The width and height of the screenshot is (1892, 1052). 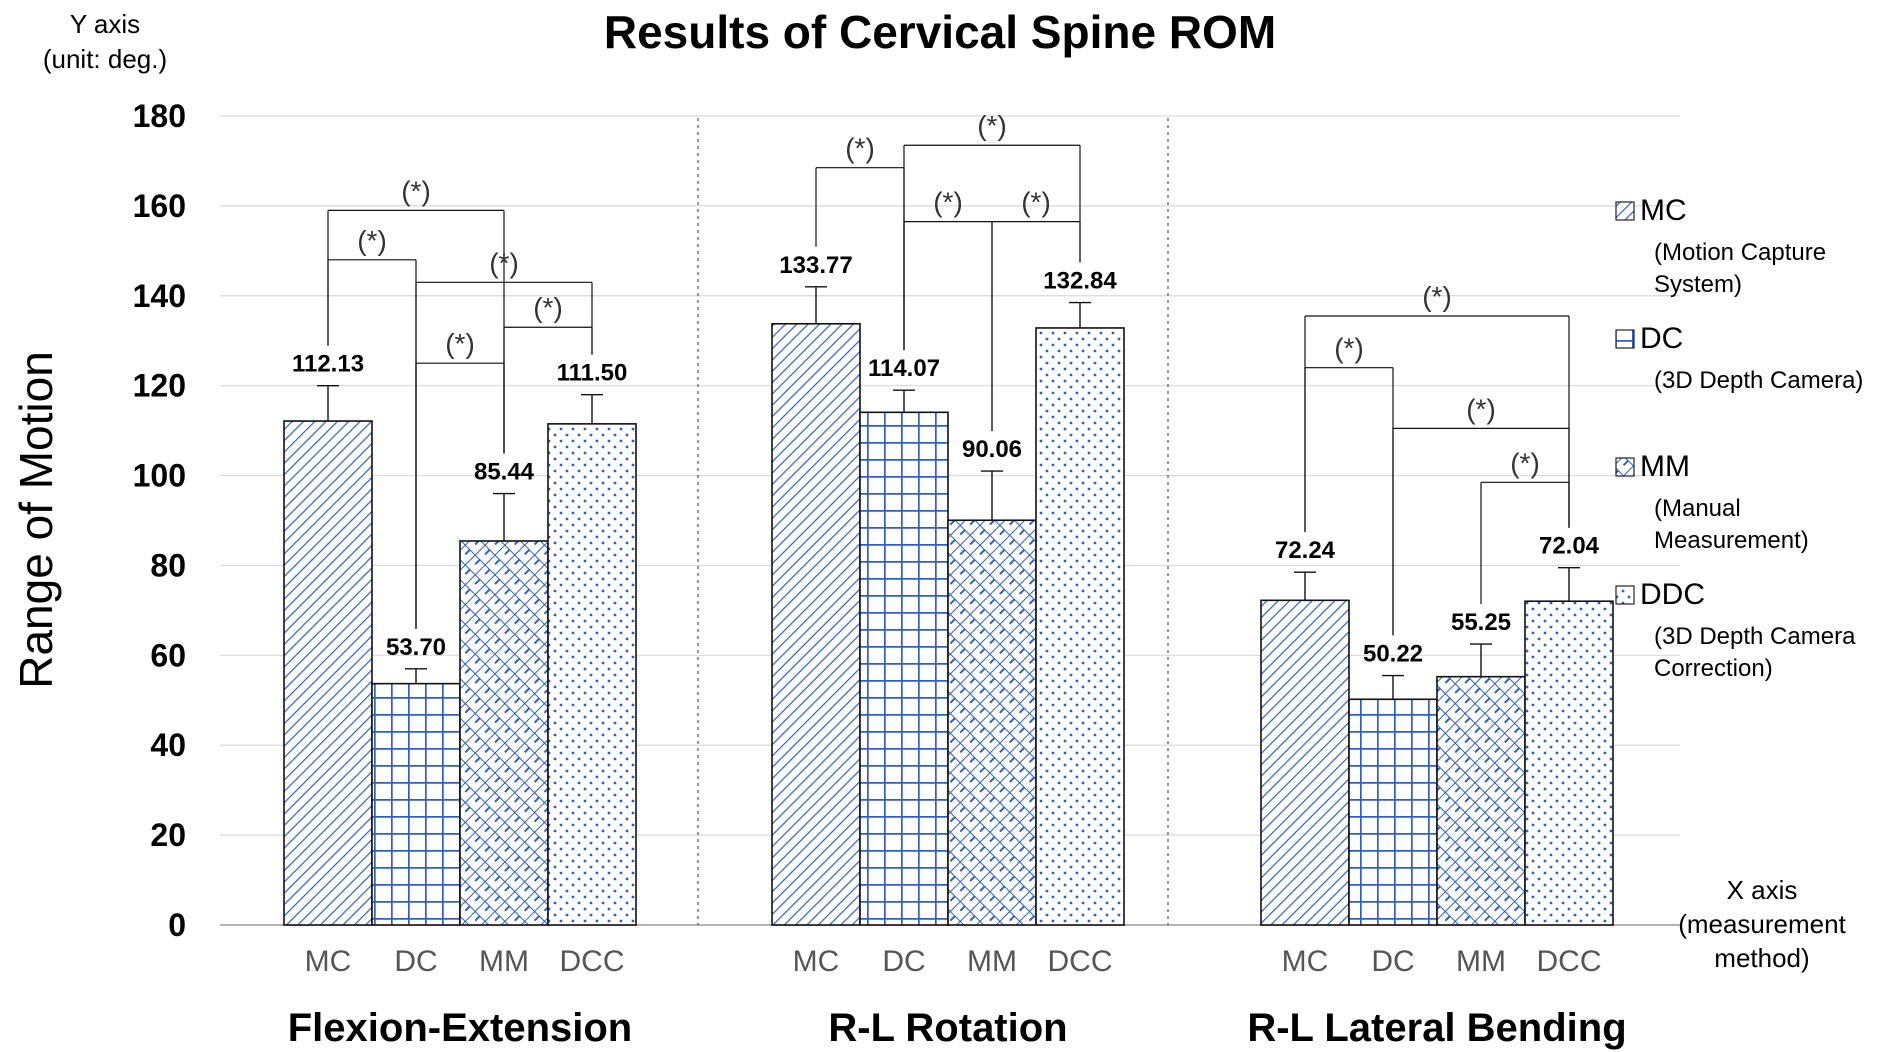 What do you see at coordinates (1761, 958) in the screenshot?
I see `x-axis-note-line-3: method)` at bounding box center [1761, 958].